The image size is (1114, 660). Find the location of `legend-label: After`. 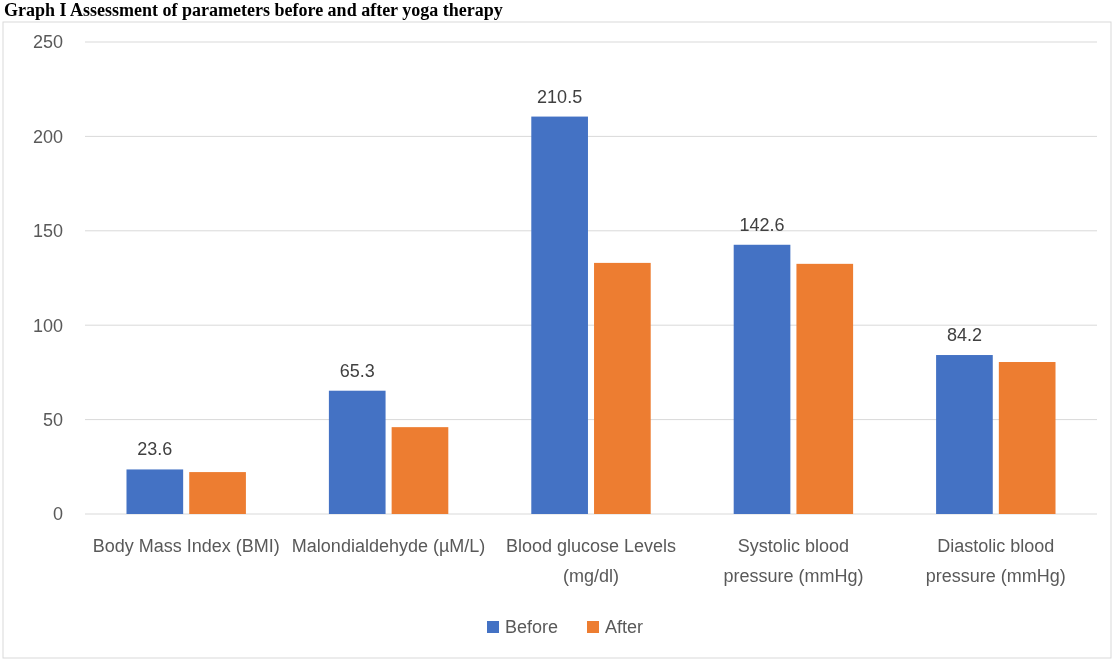

legend-label: After is located at coordinates (624, 627).